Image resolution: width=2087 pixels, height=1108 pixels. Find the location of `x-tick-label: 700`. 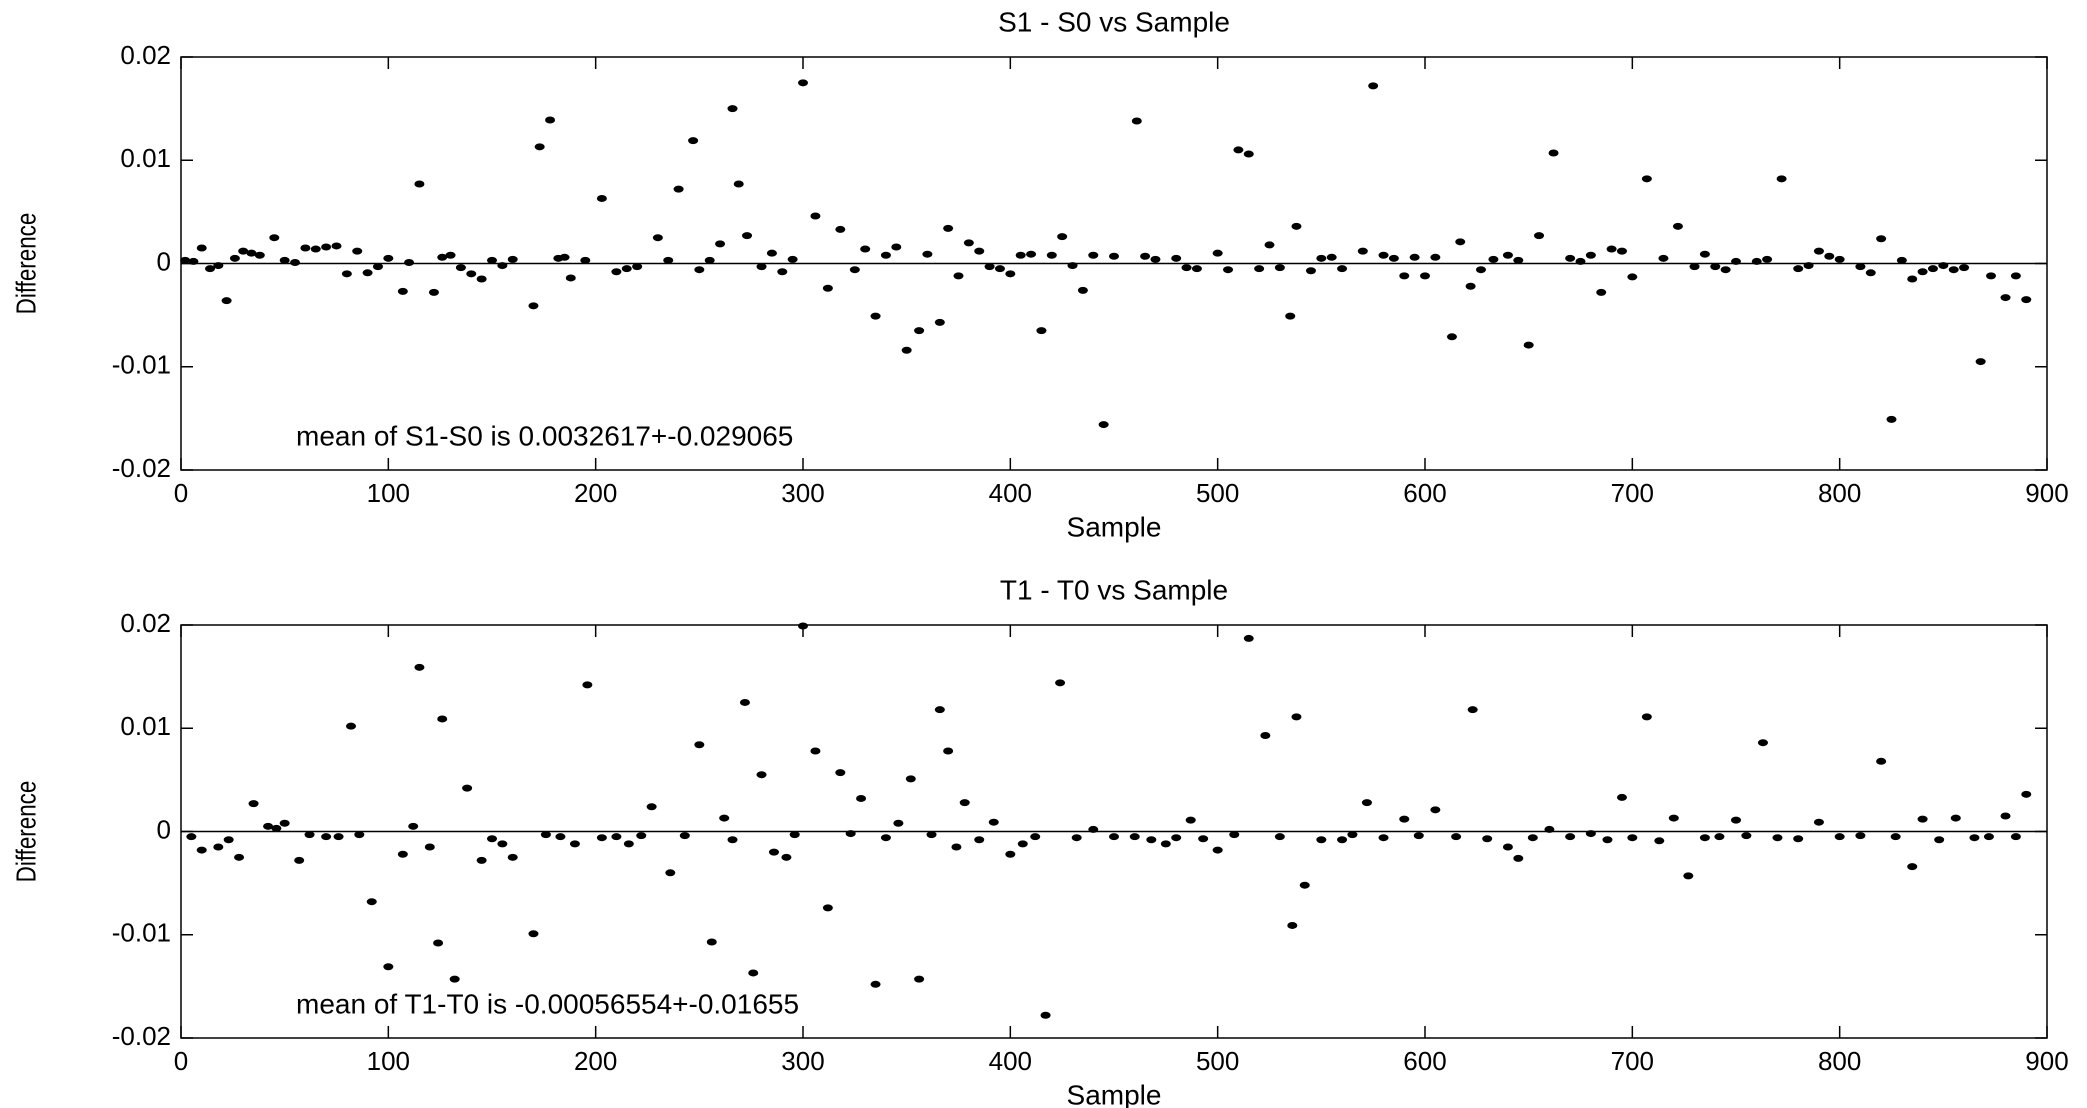

x-tick-label: 700 is located at coordinates (1632, 493).